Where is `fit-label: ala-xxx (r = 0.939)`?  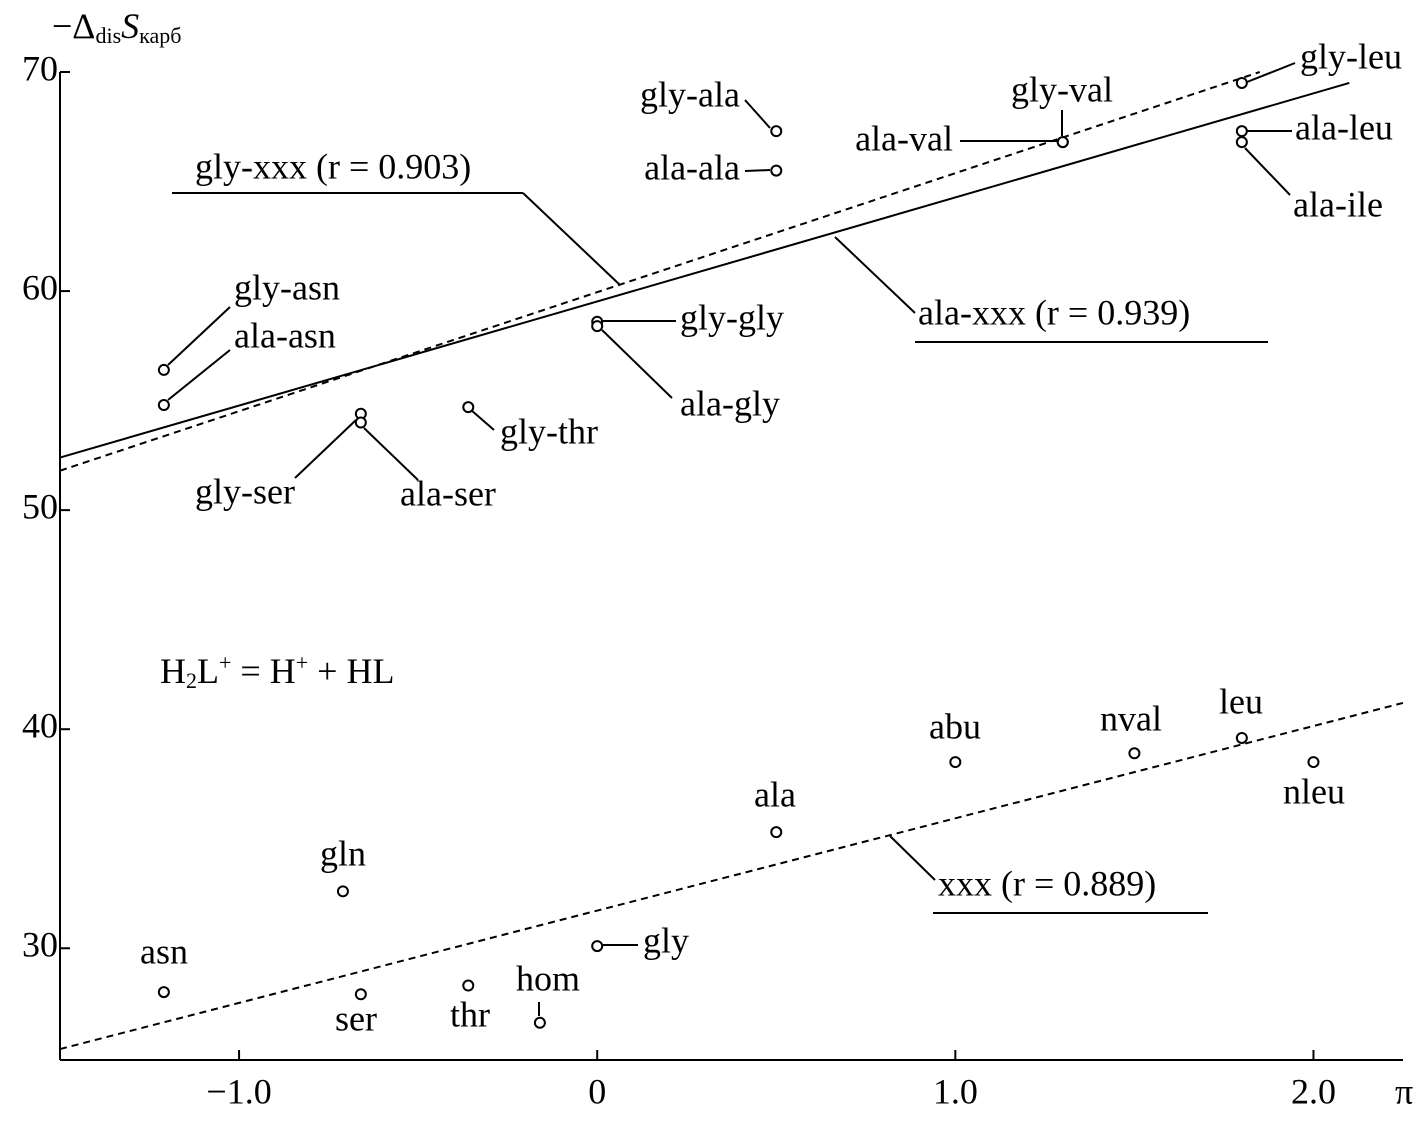
fit-label: ala-xxx (r = 0.939) is located at coordinates (1054, 312).